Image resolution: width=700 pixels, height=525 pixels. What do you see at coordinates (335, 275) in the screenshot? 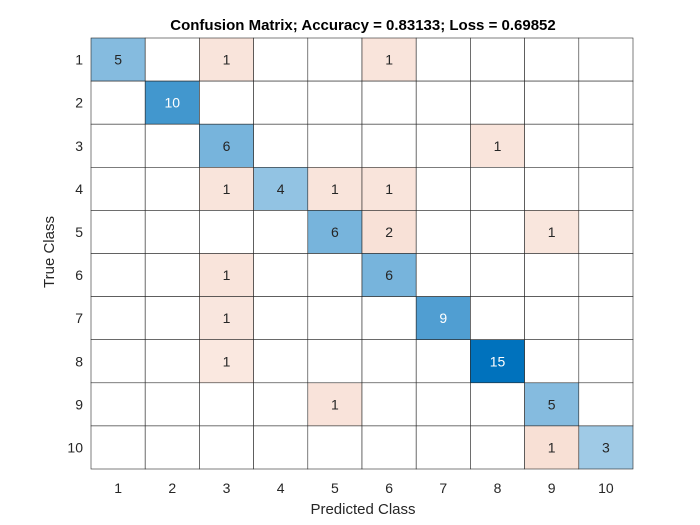
I see `cell-r6-c5` at bounding box center [335, 275].